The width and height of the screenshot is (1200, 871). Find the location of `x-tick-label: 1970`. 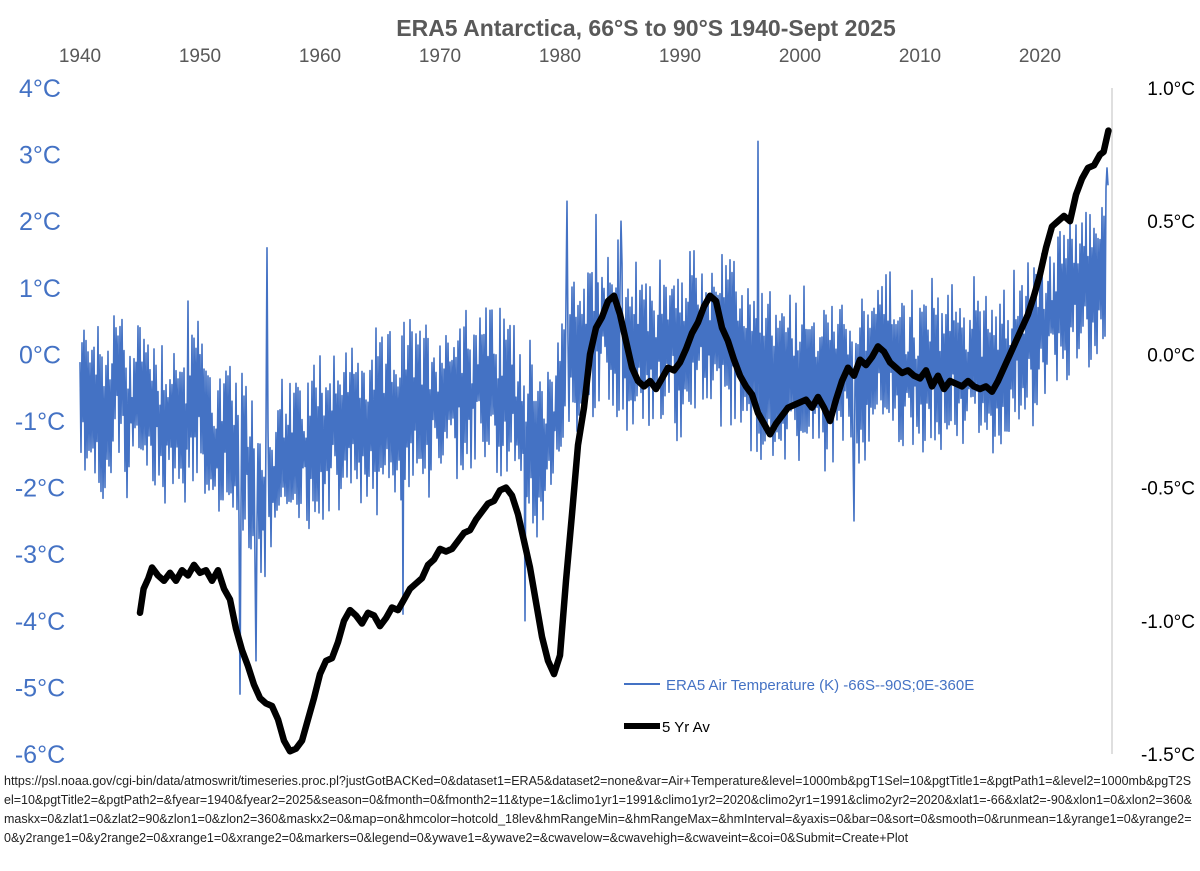

x-tick-label: 1970 is located at coordinates (440, 56).